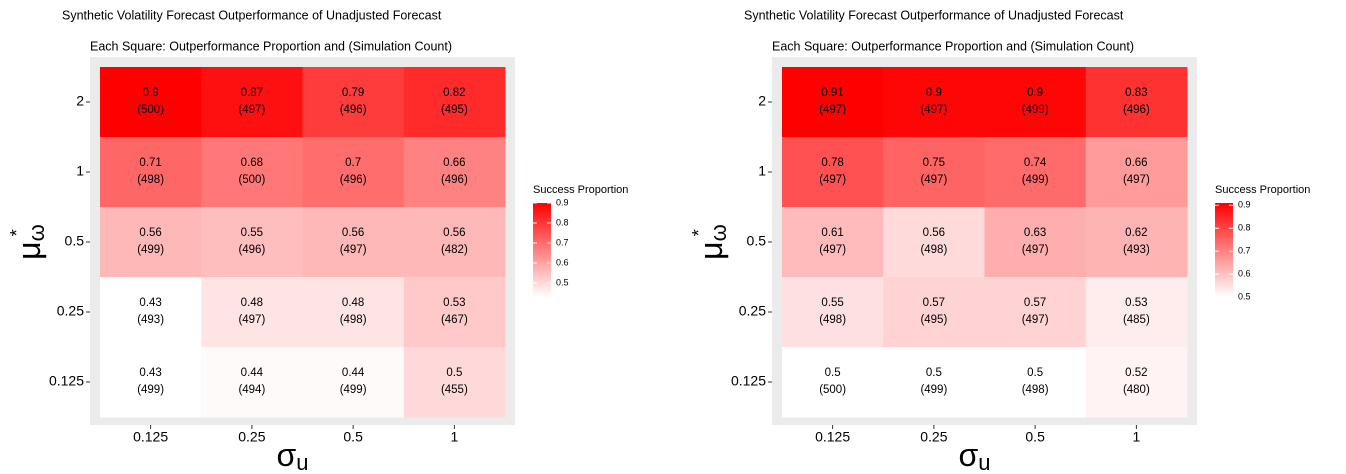 The height and width of the screenshot is (474, 1346). I want to click on cell-count: (494), so click(251, 390).